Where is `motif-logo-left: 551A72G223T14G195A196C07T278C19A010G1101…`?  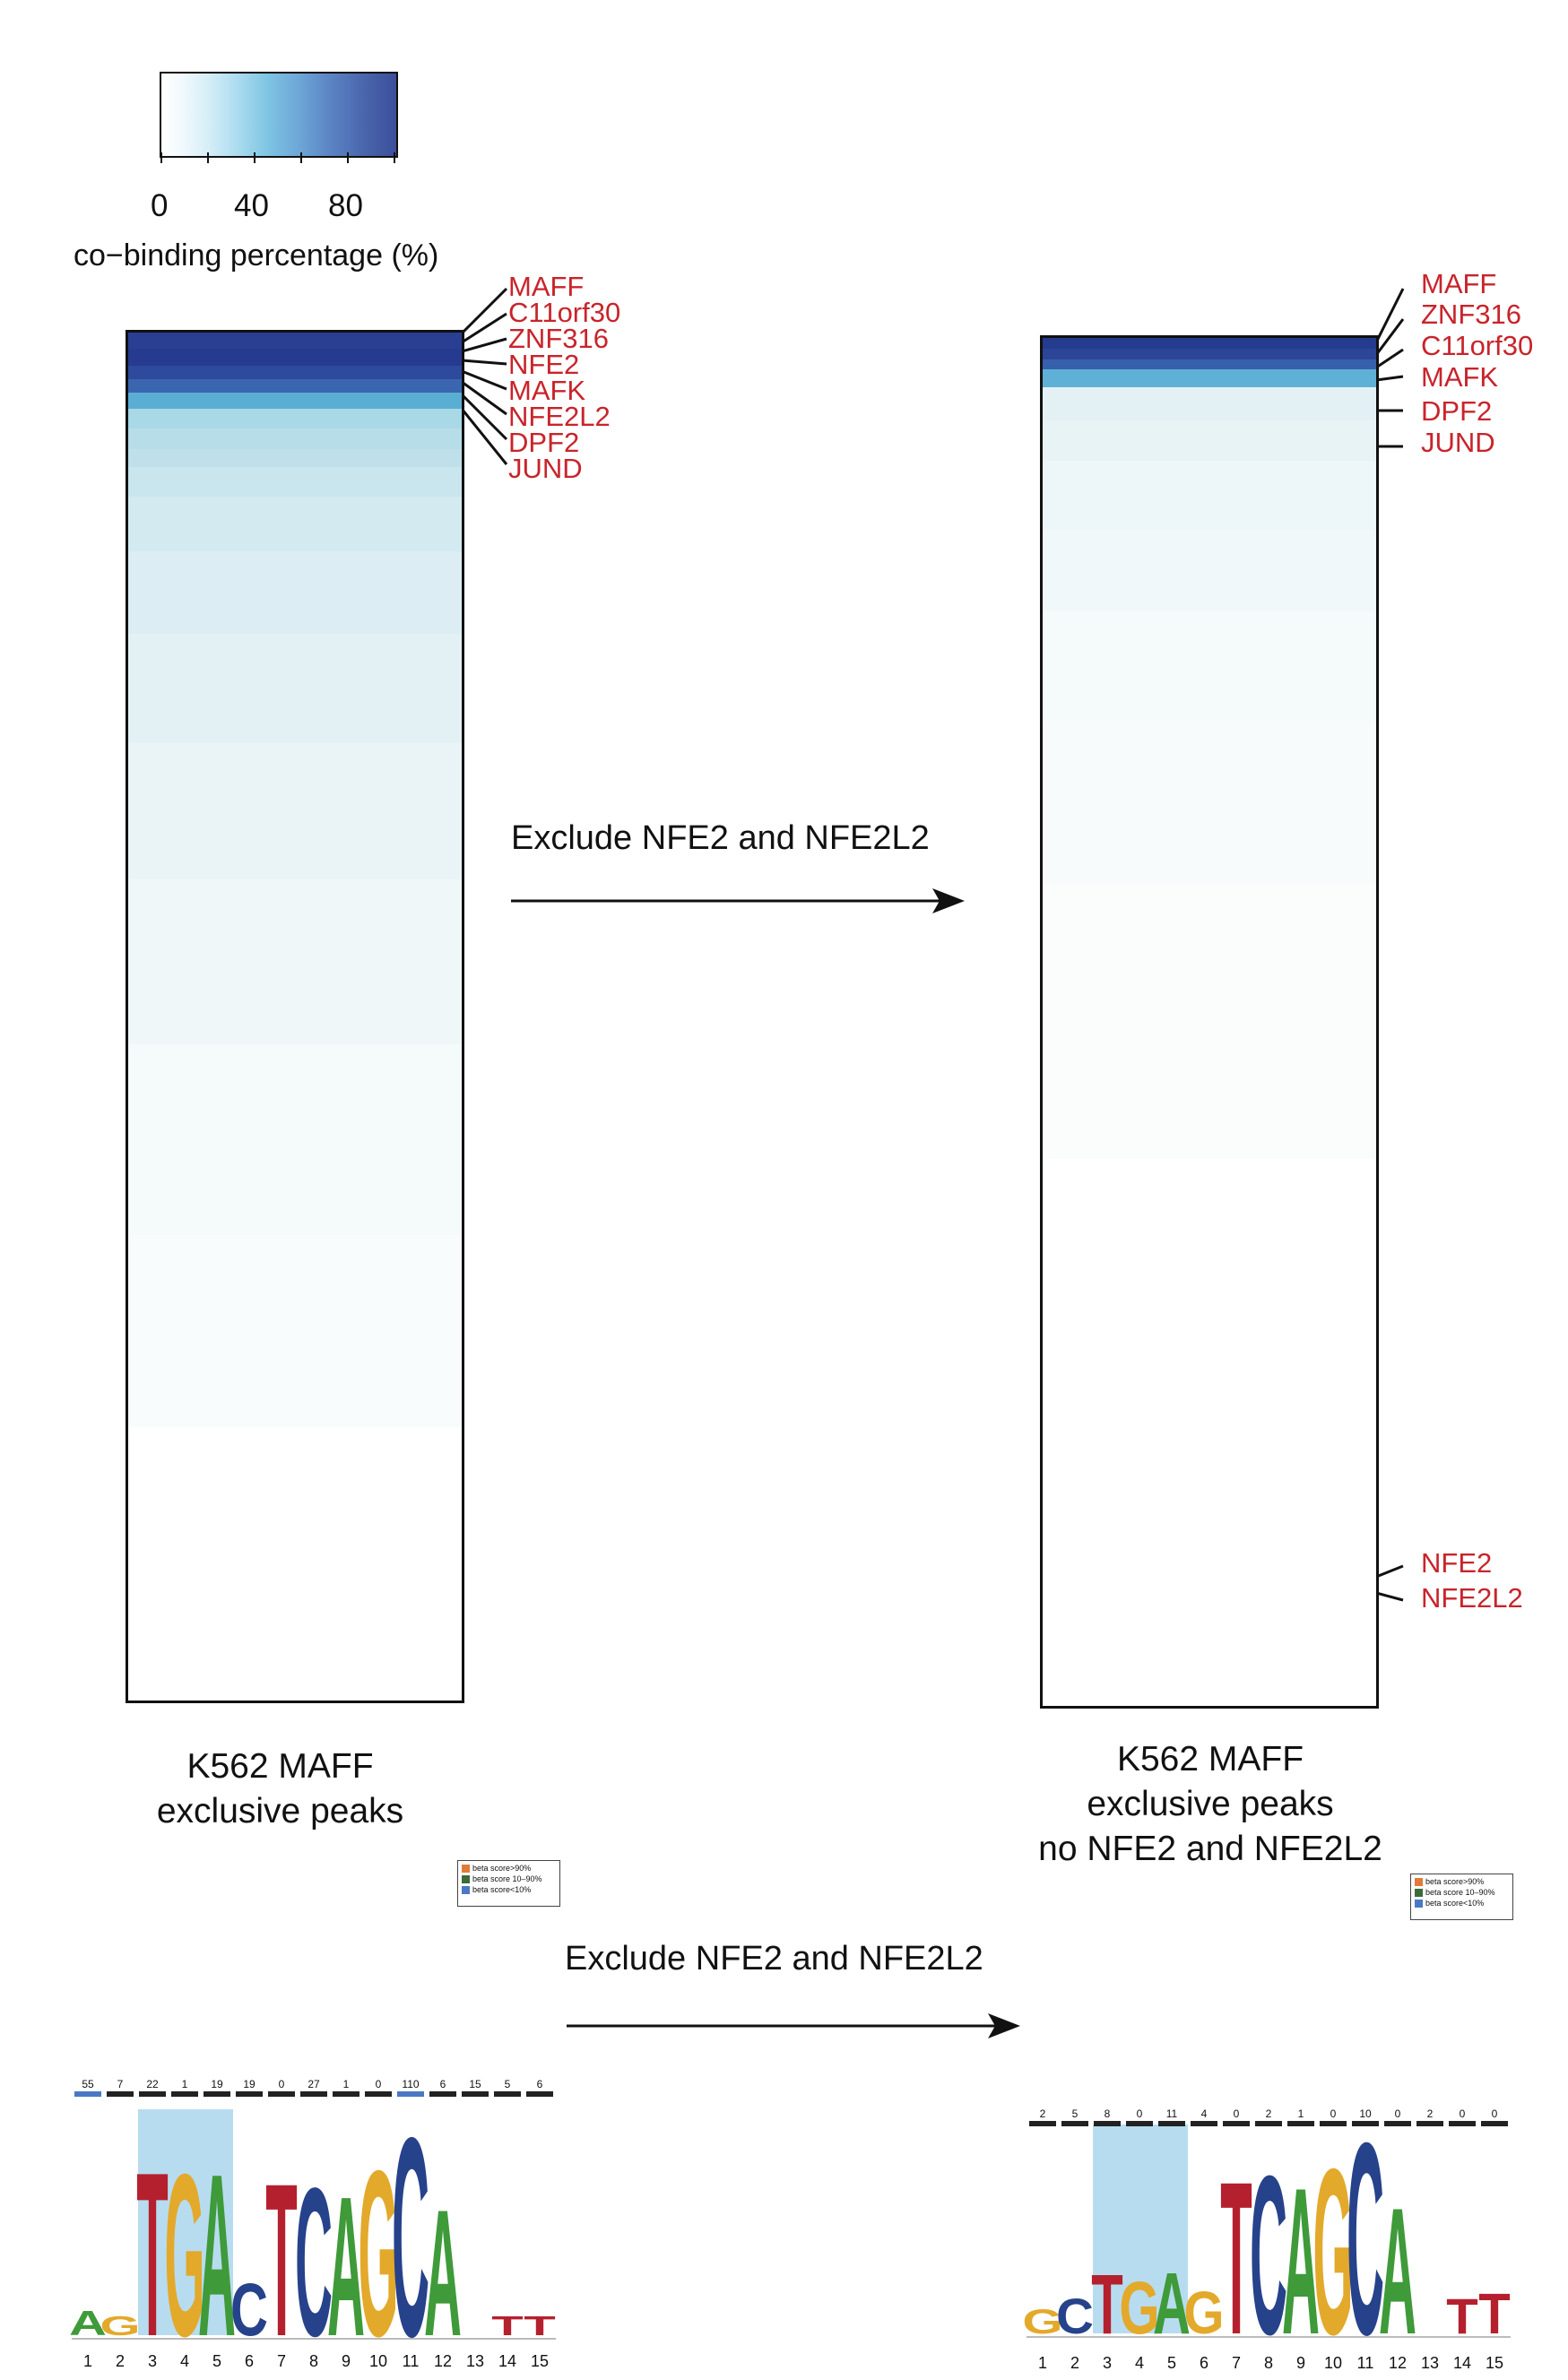
motif-logo-left: 551A72G223T14G195A196C07T278C19A010G1101… is located at coordinates (312, 2229).